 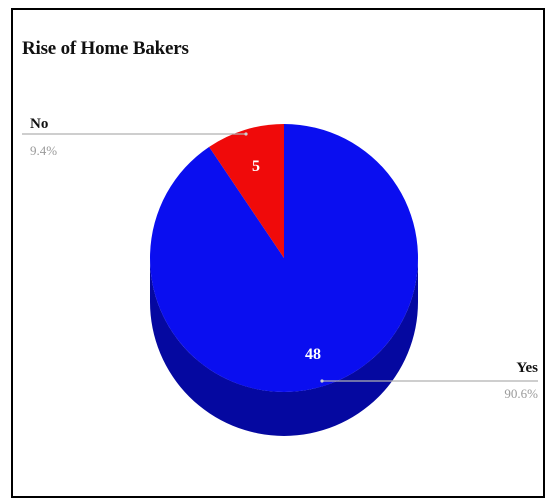 I want to click on chart-title: Rise of Home Bakers, so click(x=105, y=48).